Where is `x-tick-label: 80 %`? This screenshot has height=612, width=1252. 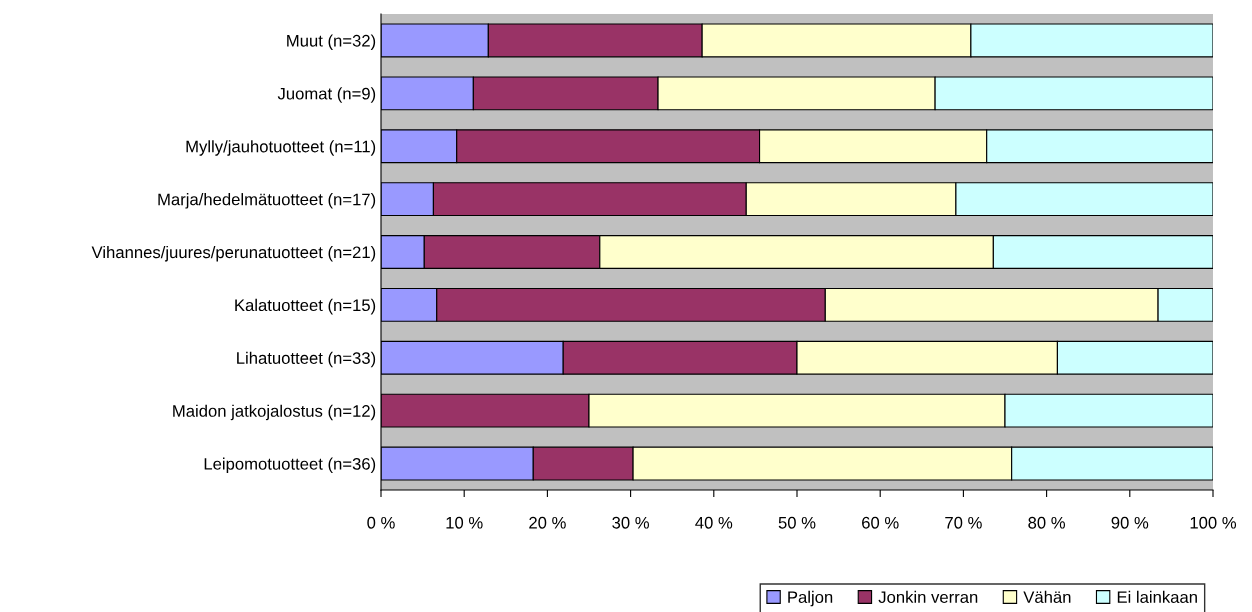
x-tick-label: 80 % is located at coordinates (1046, 522).